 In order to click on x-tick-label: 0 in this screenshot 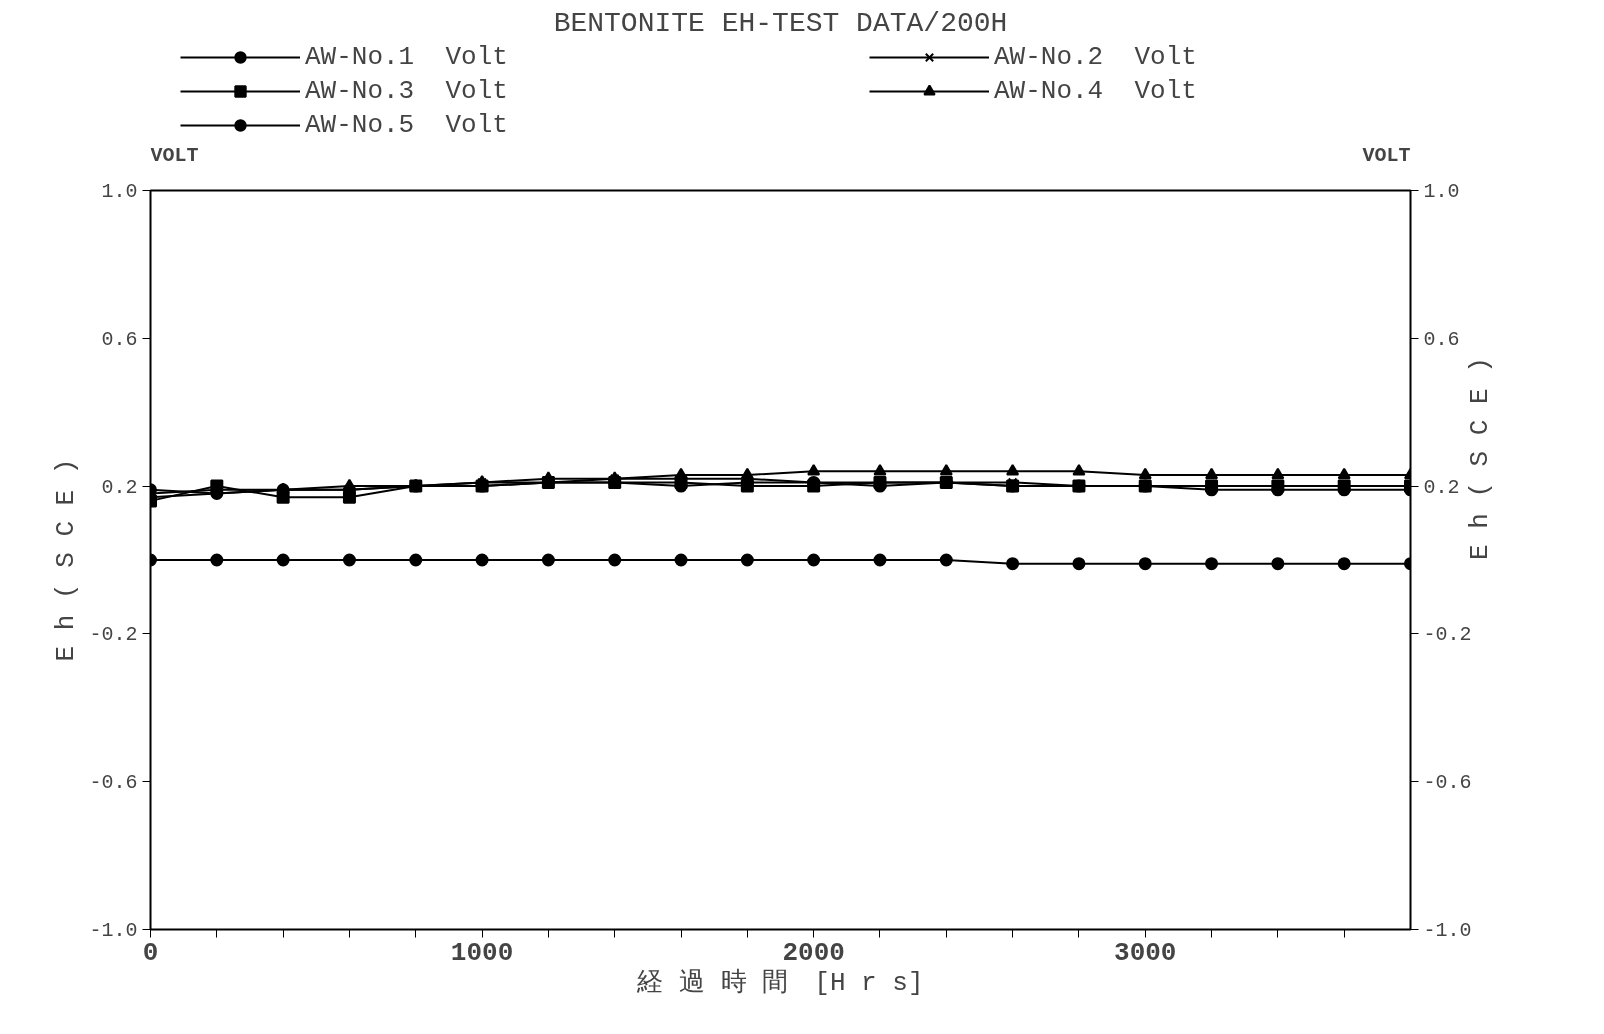, I will do `click(150, 952)`.